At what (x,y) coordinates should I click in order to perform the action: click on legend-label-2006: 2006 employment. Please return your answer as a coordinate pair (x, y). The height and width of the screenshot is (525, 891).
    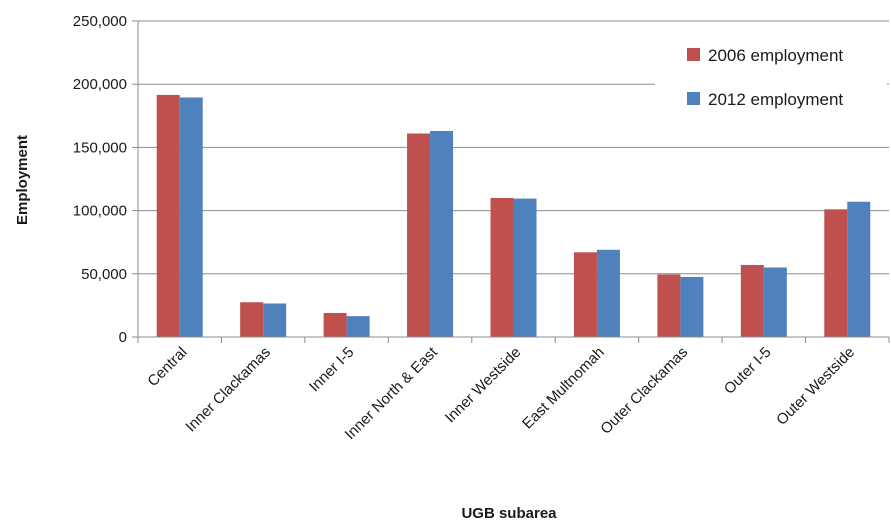
    Looking at the image, I should click on (775, 55).